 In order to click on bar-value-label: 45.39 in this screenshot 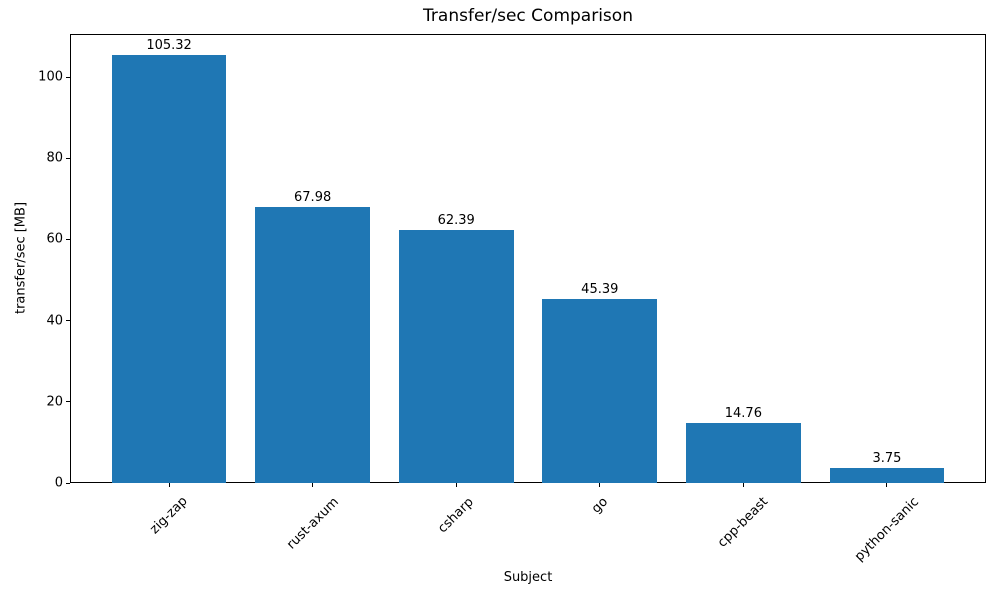, I will do `click(600, 289)`.